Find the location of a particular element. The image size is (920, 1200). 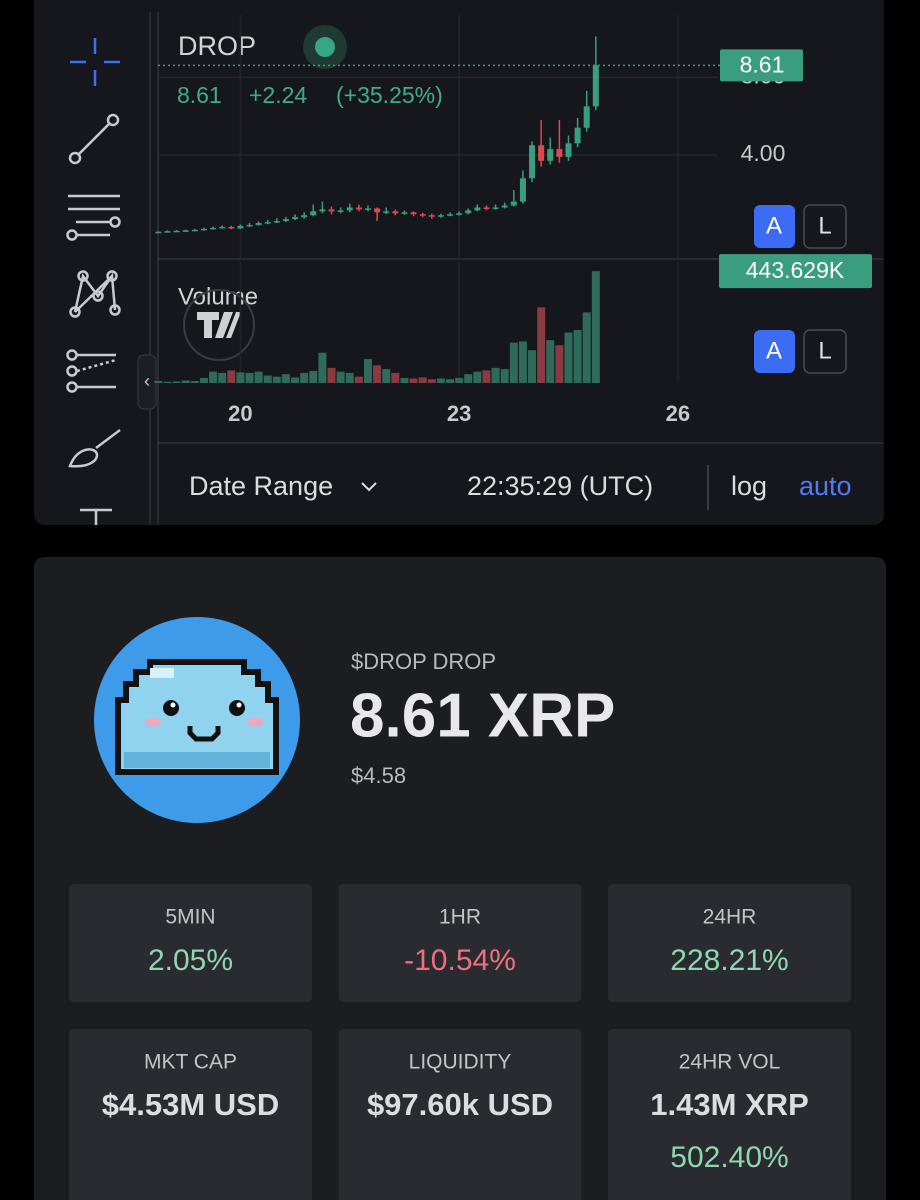

projection-tool is located at coordinates (91, 371).